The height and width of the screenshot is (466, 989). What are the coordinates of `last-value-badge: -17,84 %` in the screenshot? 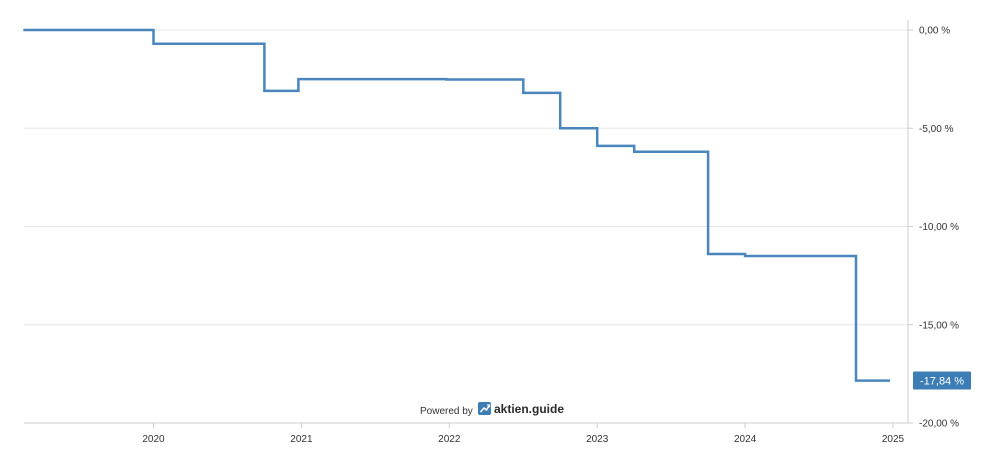 It's located at (942, 380).